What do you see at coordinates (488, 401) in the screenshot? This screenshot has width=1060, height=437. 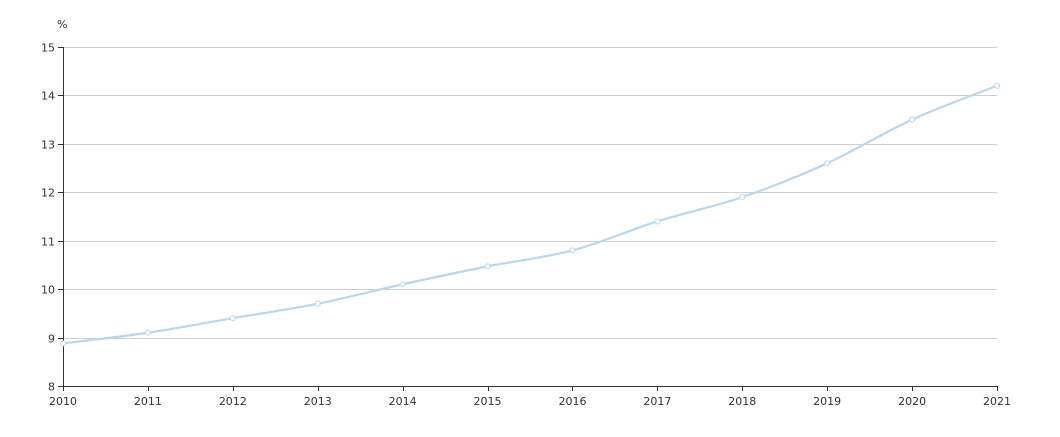 I see `x-tick-label: 2015` at bounding box center [488, 401].